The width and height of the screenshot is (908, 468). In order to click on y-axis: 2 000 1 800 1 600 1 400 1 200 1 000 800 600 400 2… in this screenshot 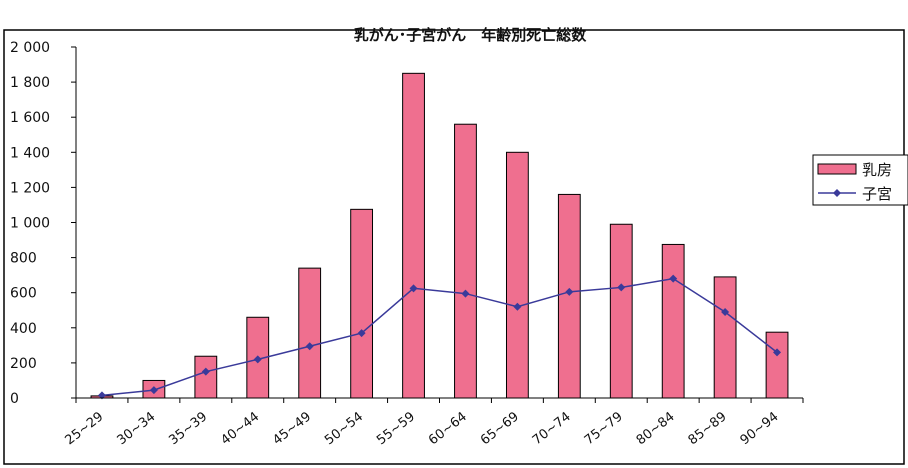, I will do `click(43, 223)`.